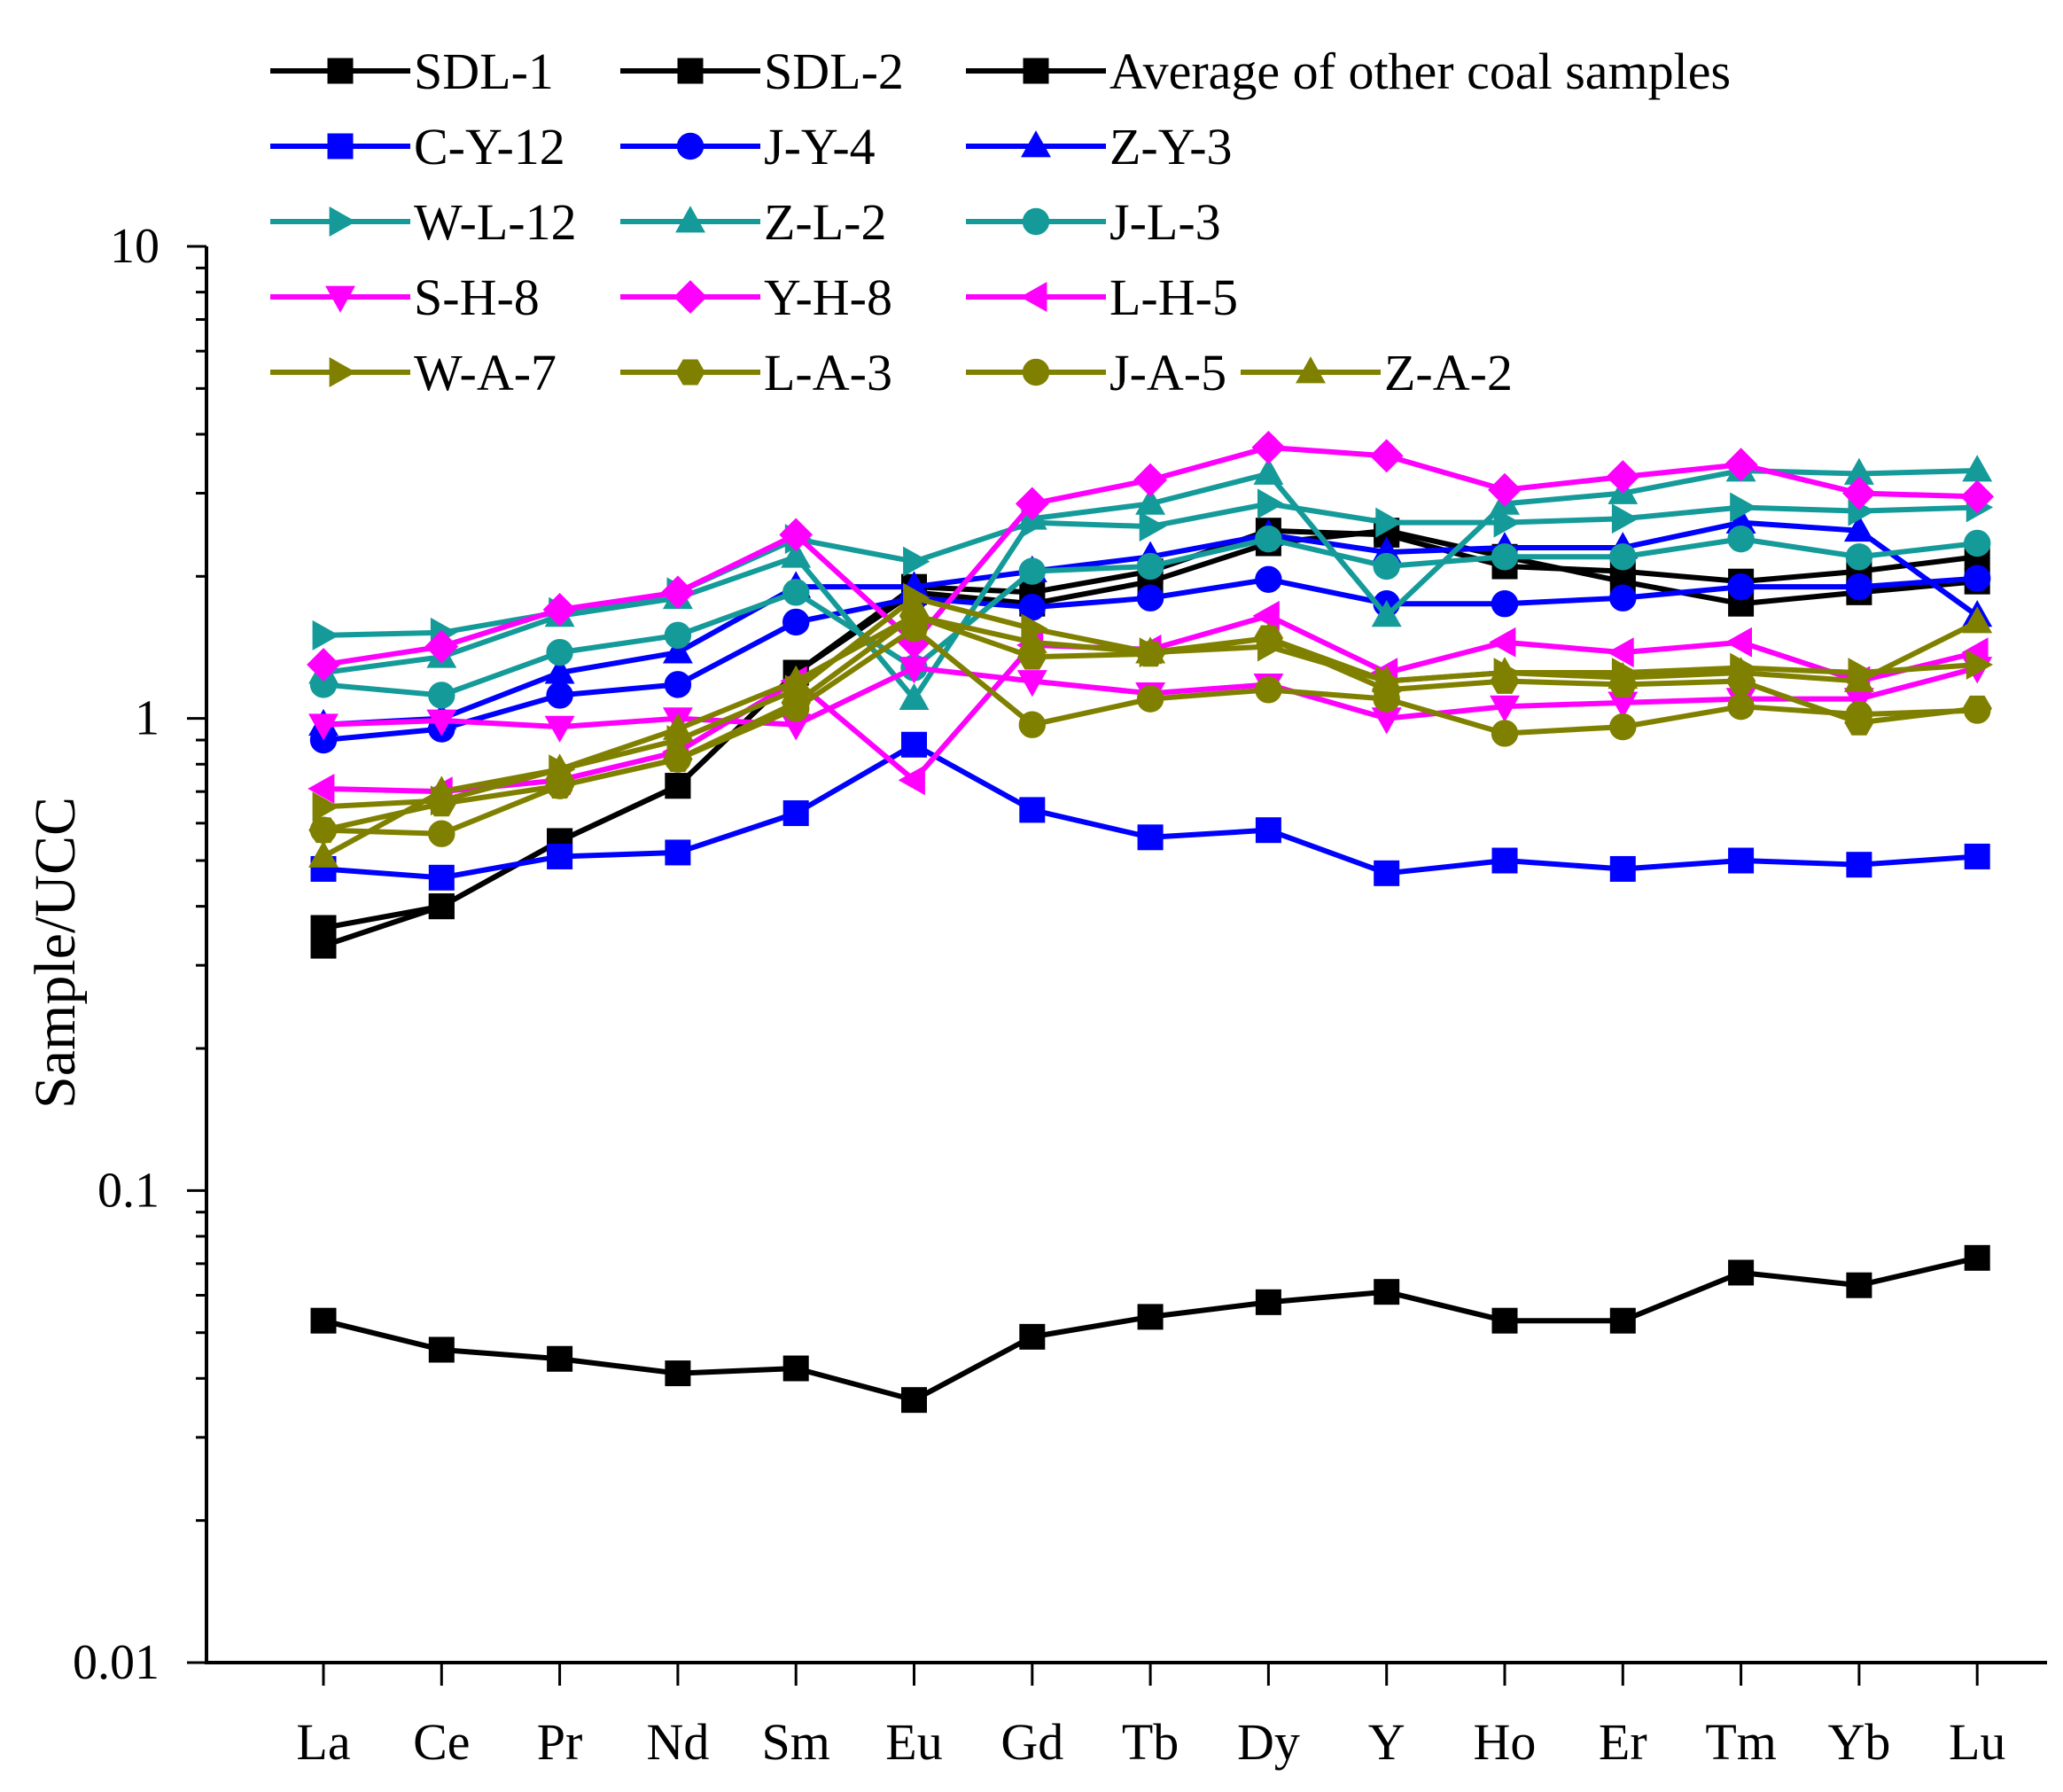  Describe the element at coordinates (1102, 297) in the screenshot. I see `legend-item-l-h-5: L-H-5` at that location.